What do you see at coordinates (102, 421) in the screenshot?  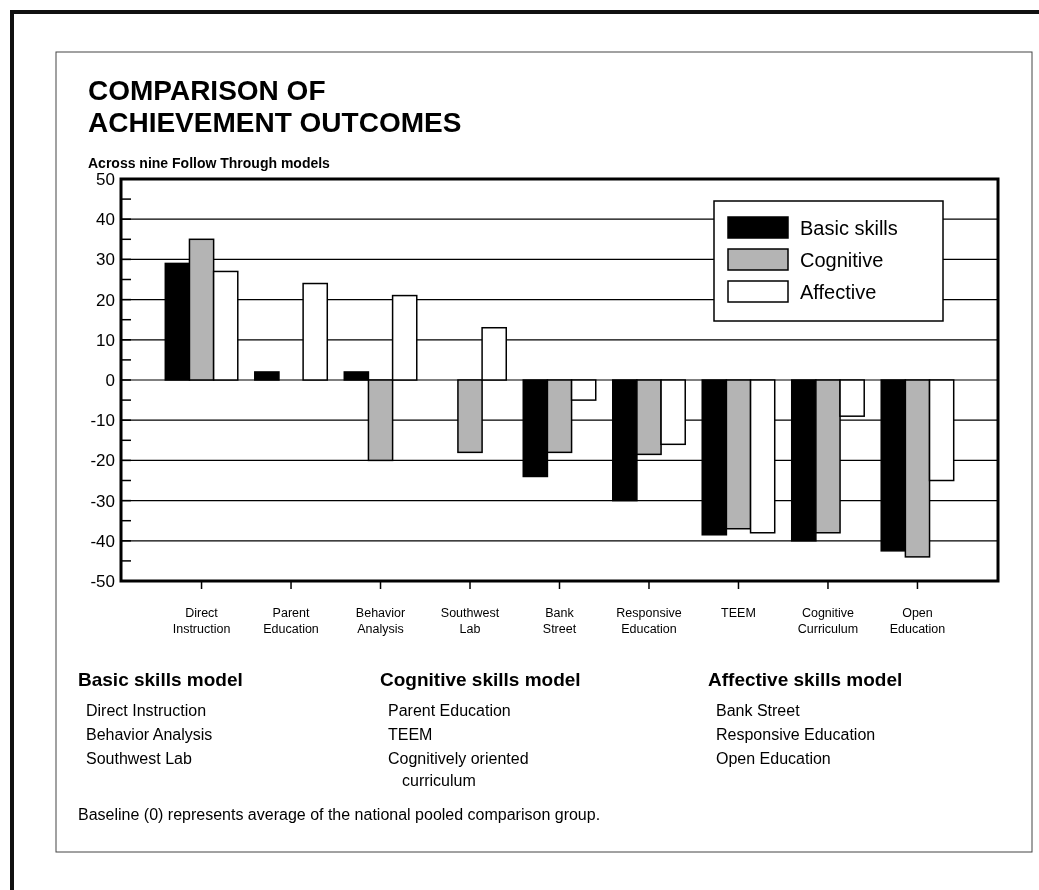 I see `y-tick-label: -10` at bounding box center [102, 421].